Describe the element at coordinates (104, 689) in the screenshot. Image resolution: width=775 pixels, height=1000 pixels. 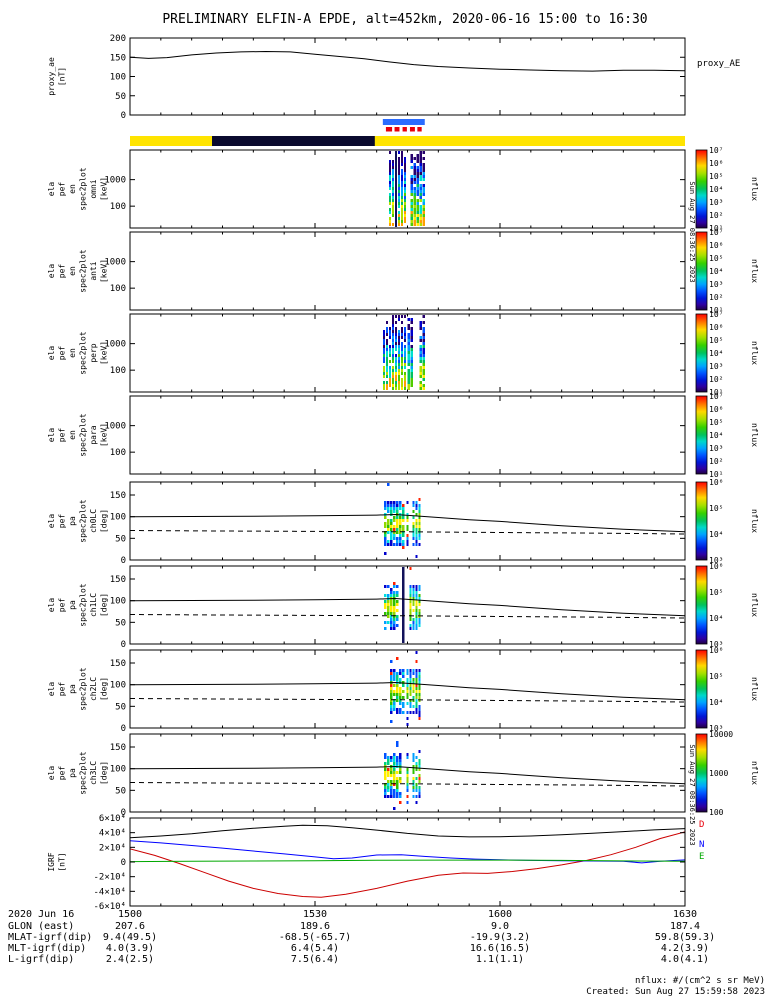
I see `panel-axis-label: [deg]` at that location.